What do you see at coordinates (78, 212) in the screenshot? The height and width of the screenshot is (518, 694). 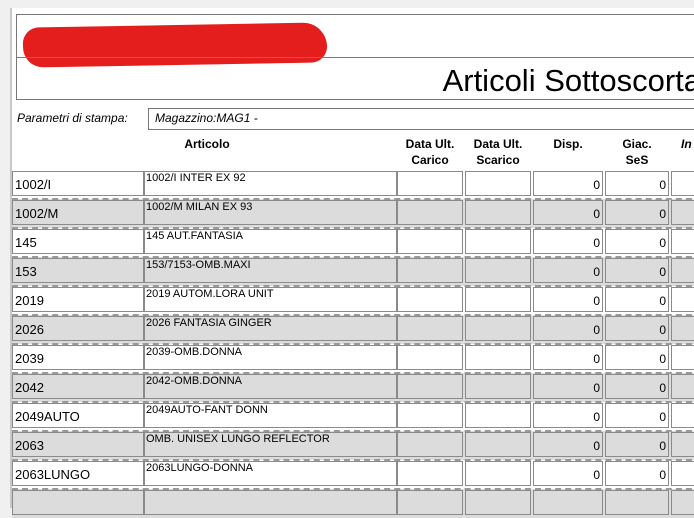 I see `cell-code: 1002/M` at bounding box center [78, 212].